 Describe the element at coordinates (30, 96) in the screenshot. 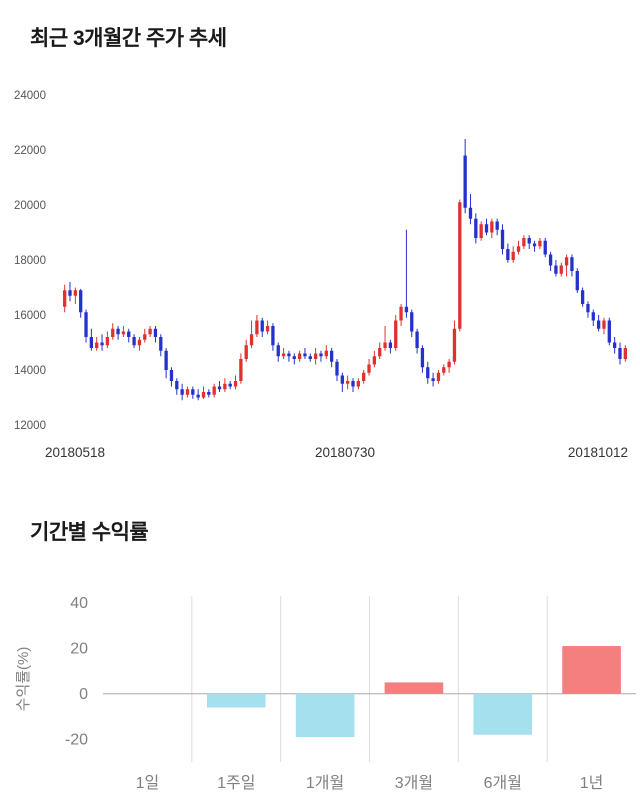

I see `y-tick-label: 24000` at that location.